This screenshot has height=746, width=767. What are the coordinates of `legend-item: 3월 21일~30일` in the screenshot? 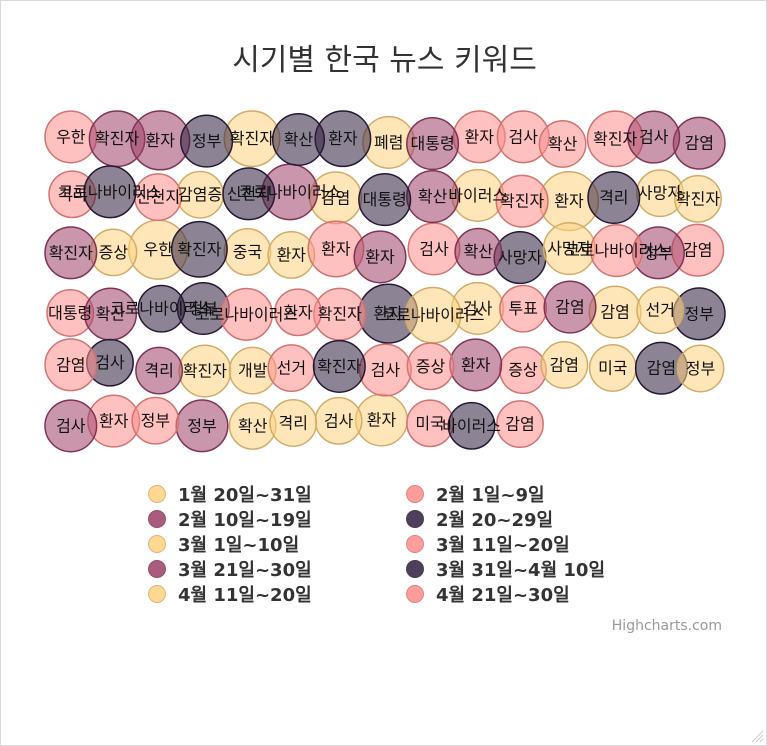 It's located at (270, 569).